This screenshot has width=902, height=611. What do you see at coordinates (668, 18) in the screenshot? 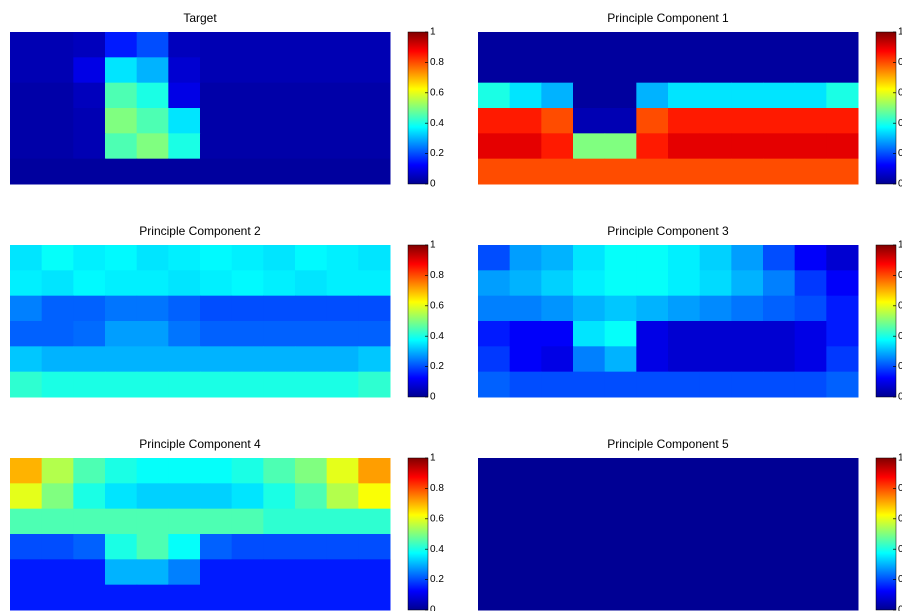
I see `panel-title: Principle Component 1` at bounding box center [668, 18].